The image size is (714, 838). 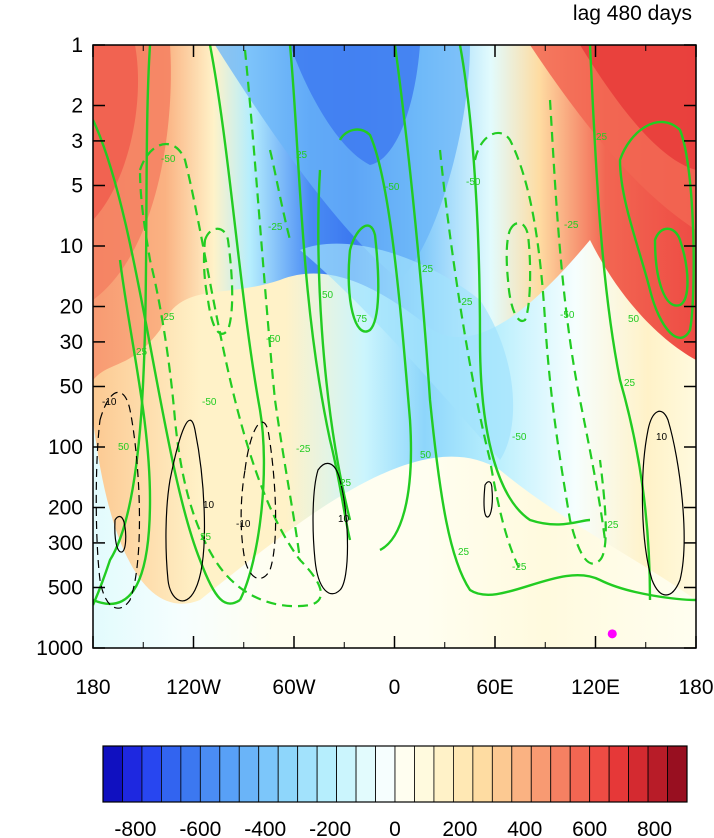 What do you see at coordinates (632, 13) in the screenshot?
I see `chart-title: lag 480 days` at bounding box center [632, 13].